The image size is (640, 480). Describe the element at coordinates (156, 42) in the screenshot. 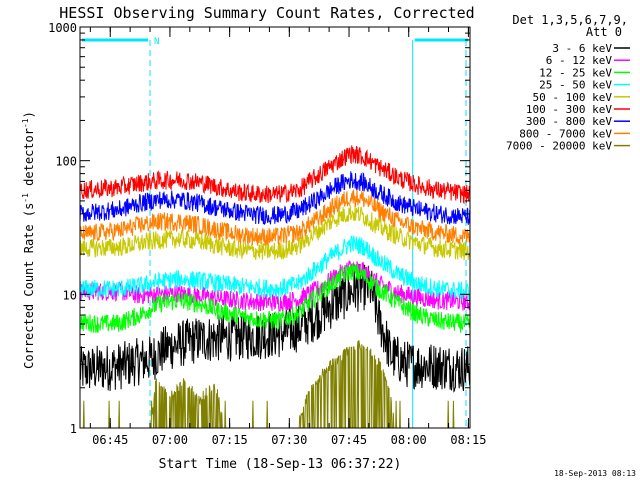

I see `attenuator-label: N` at that location.